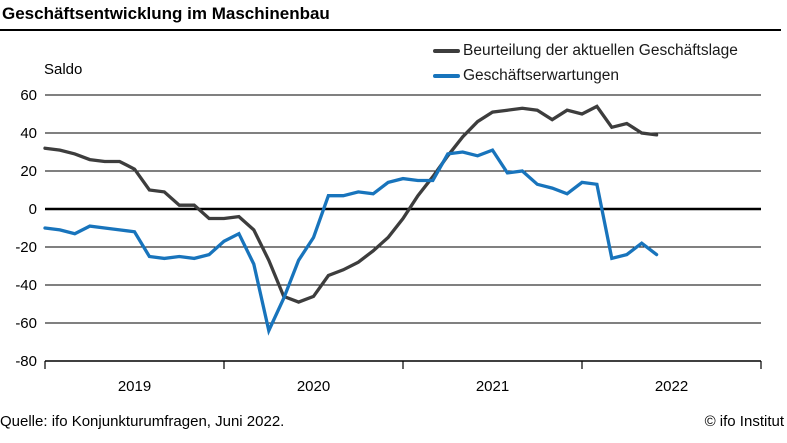  Describe the element at coordinates (671, 386) in the screenshot. I see `x-year-label: 2022` at that location.